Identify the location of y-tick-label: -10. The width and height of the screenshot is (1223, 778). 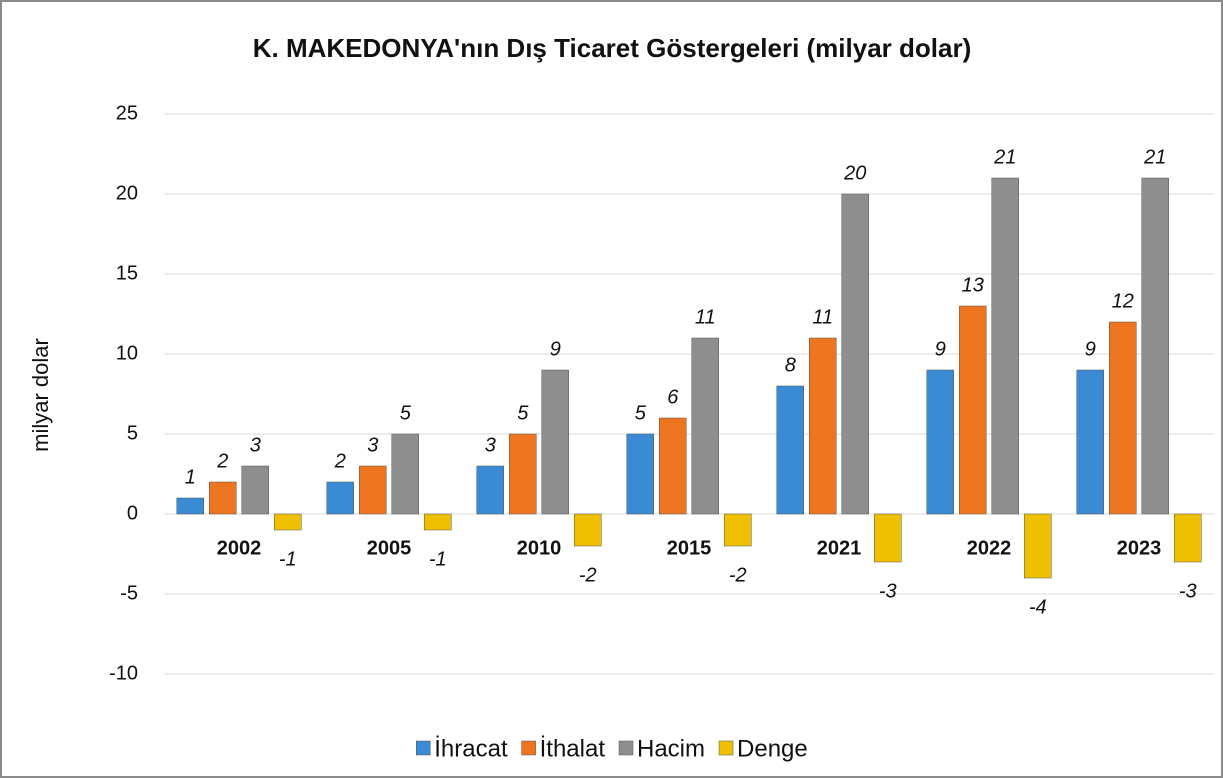
(123, 673).